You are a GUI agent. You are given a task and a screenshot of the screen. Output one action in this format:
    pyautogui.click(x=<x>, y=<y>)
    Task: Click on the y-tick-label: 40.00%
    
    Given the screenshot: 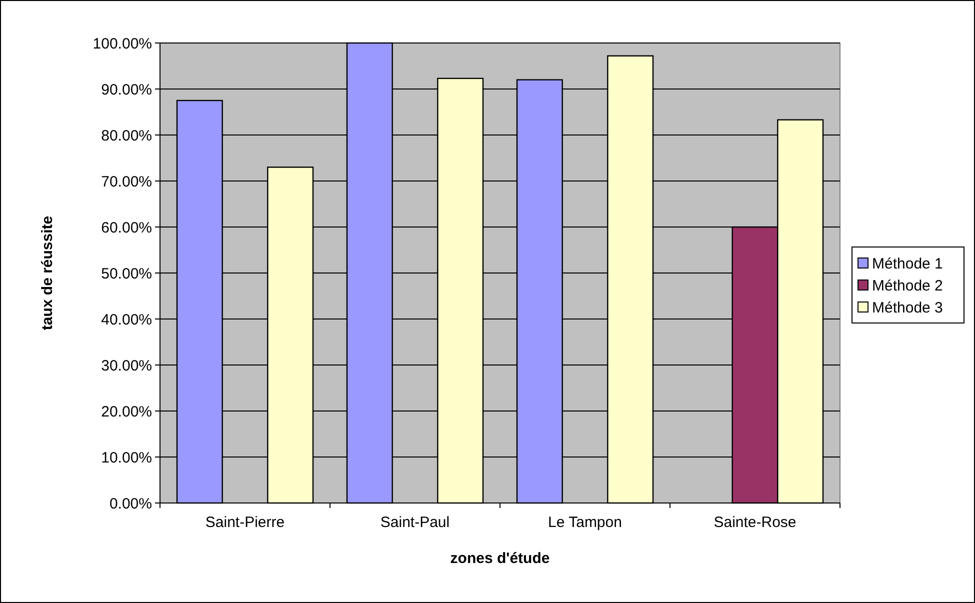 What is the action you would take?
    pyautogui.click(x=126, y=319)
    